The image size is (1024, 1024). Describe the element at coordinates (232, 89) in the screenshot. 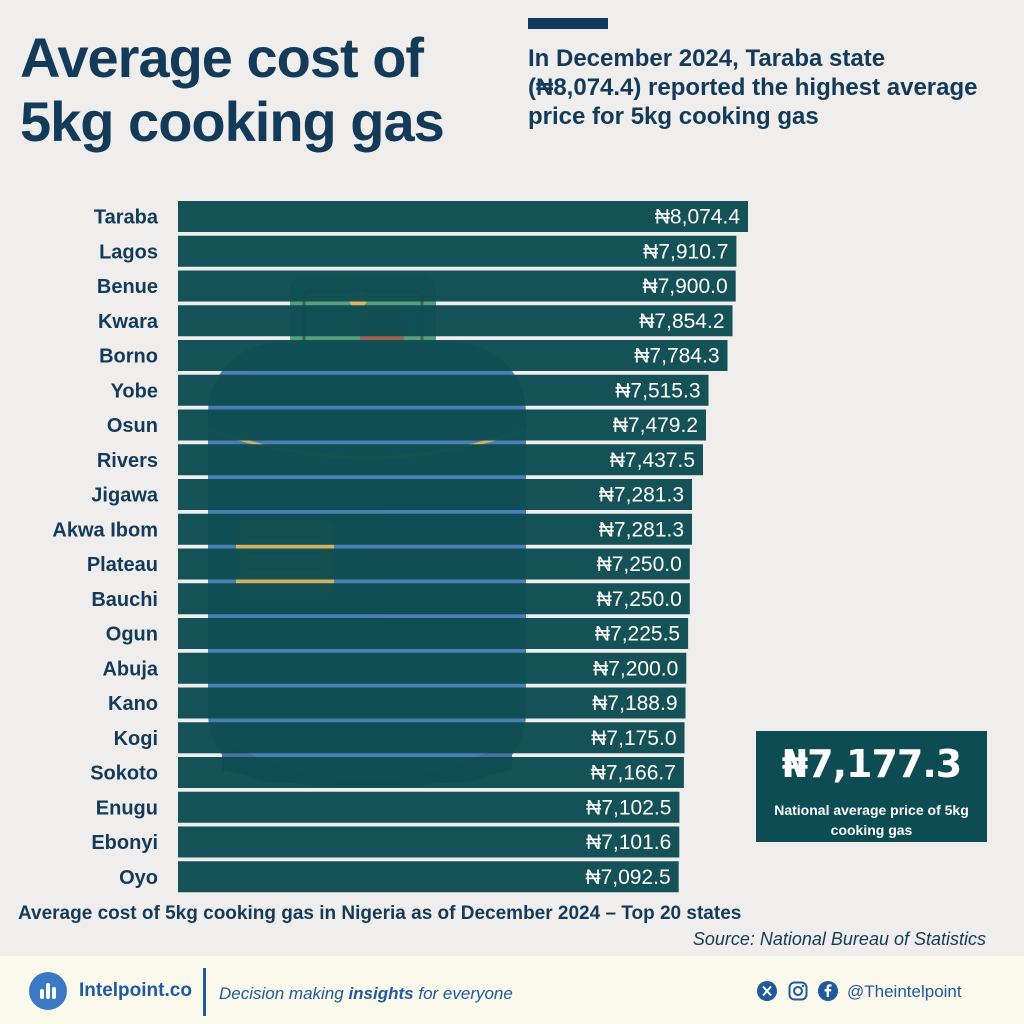

I see `page-title: Average cost of 5kg cooking gas` at that location.